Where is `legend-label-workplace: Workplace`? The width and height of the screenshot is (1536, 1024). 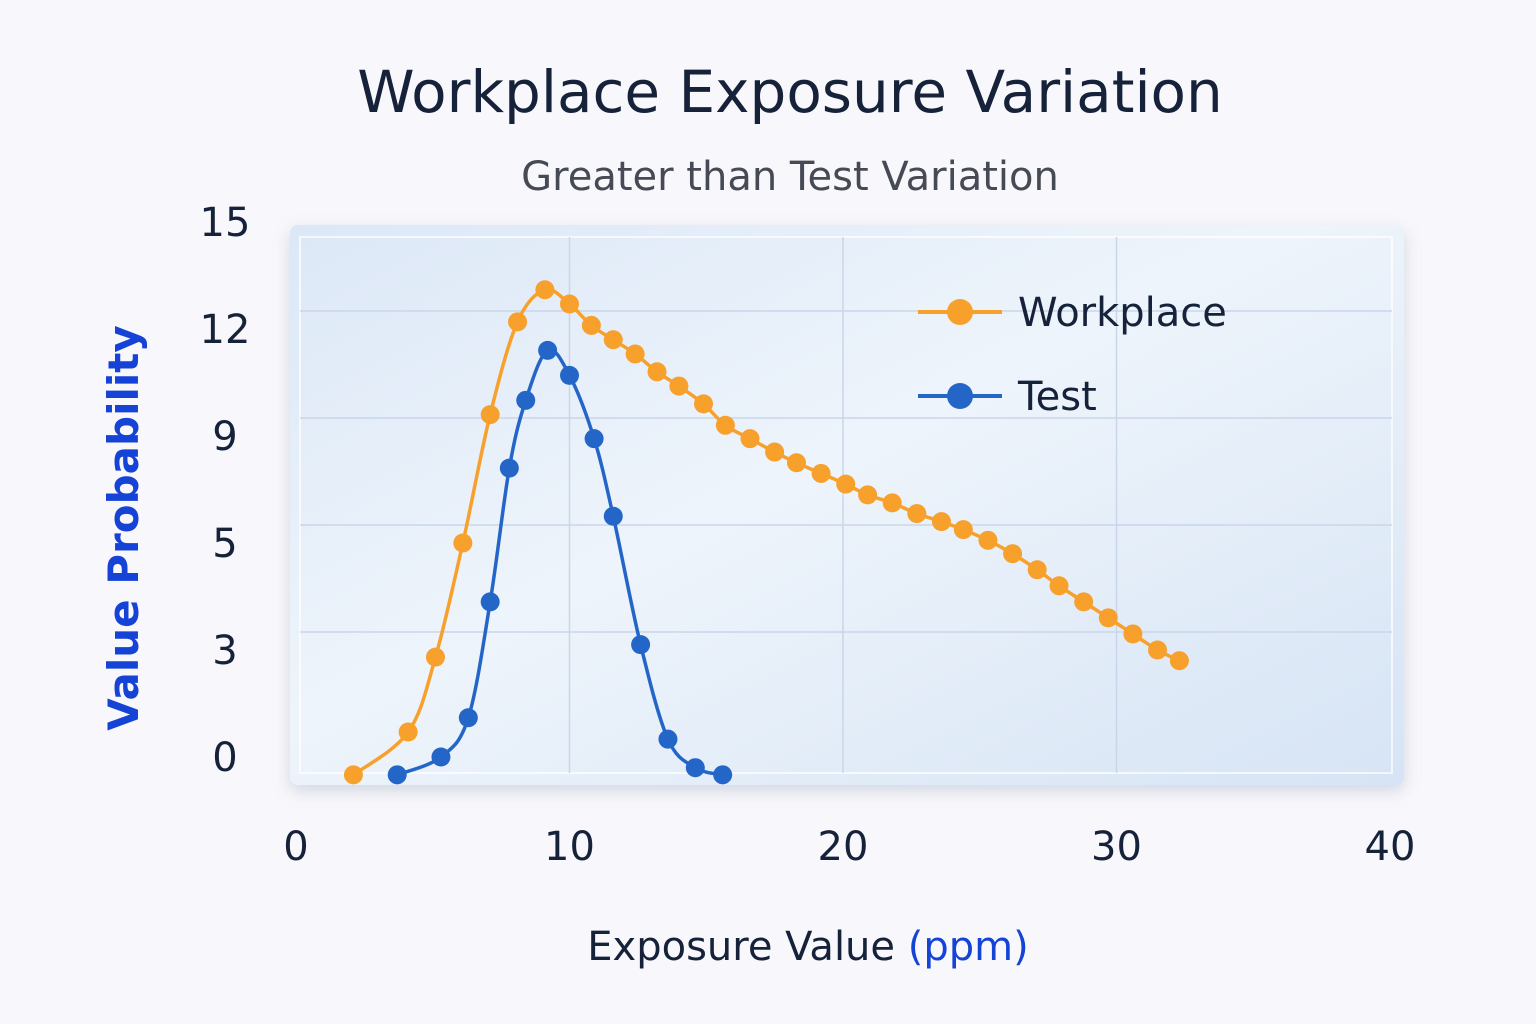
legend-label-workplace: Workplace is located at coordinates (1122, 313).